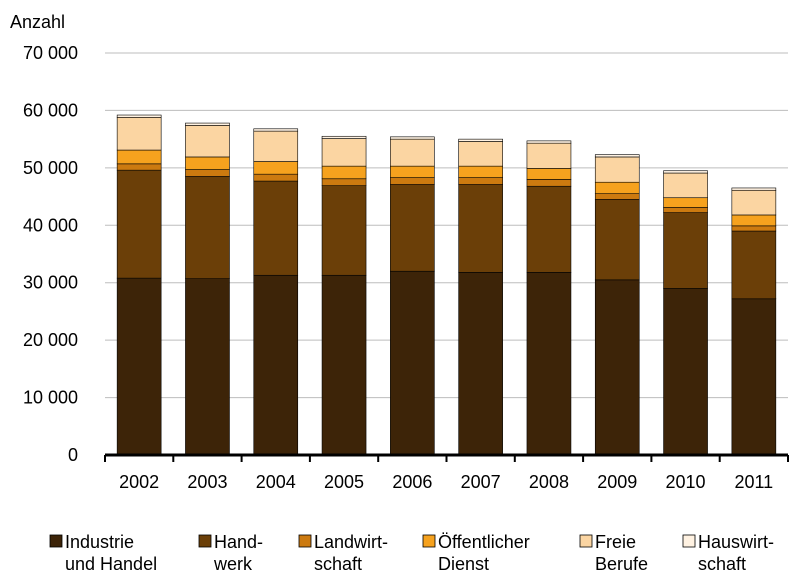  I want to click on x-tick-label: 2005, so click(344, 482).